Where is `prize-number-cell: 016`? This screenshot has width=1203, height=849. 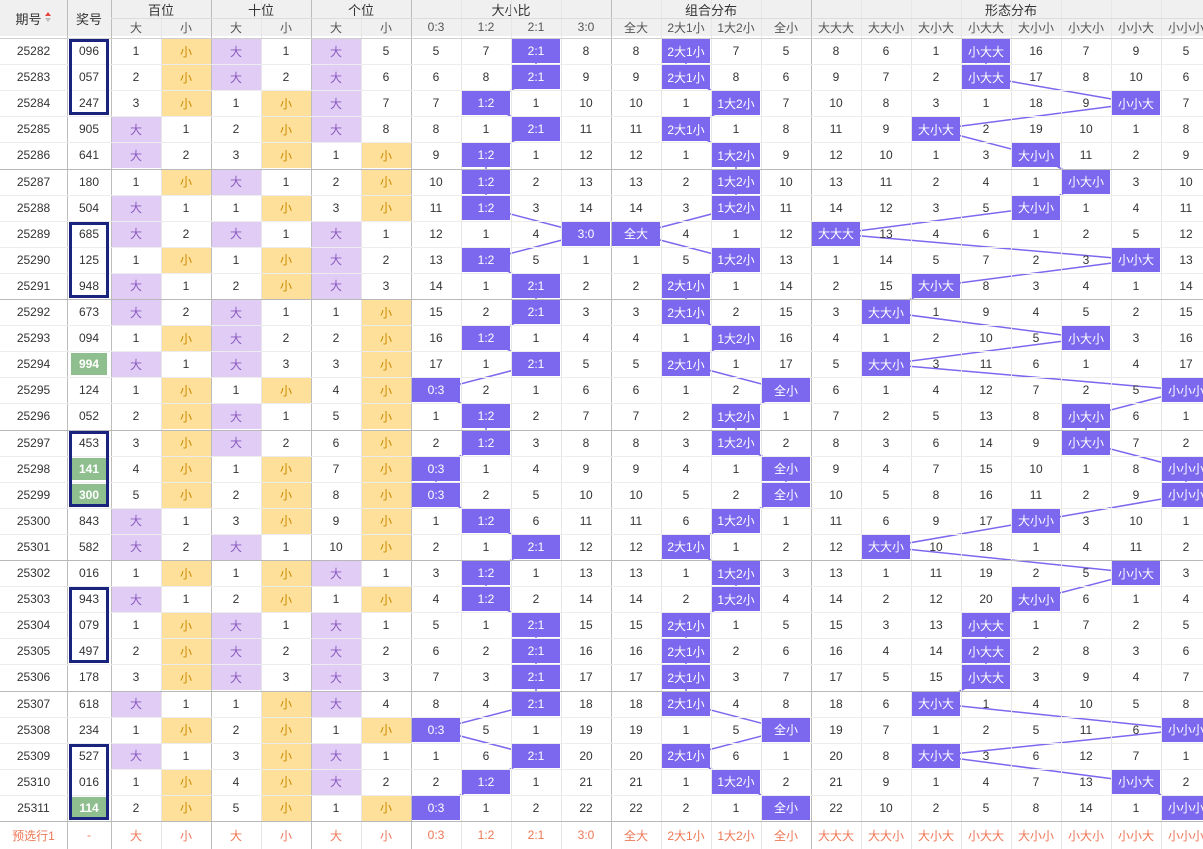
prize-number-cell: 016 is located at coordinates (89, 781).